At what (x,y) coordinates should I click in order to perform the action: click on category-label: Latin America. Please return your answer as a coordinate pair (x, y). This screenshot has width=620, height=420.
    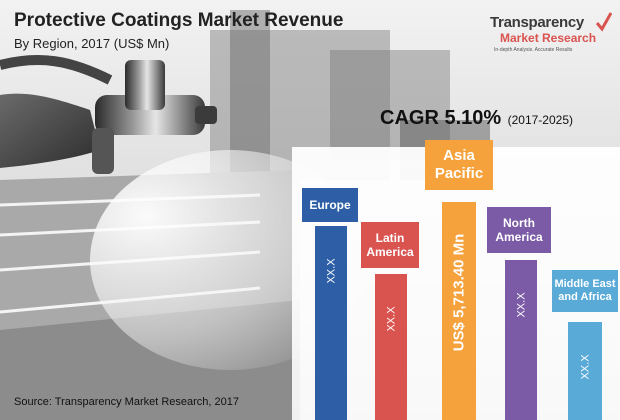
    Looking at the image, I should click on (390, 244).